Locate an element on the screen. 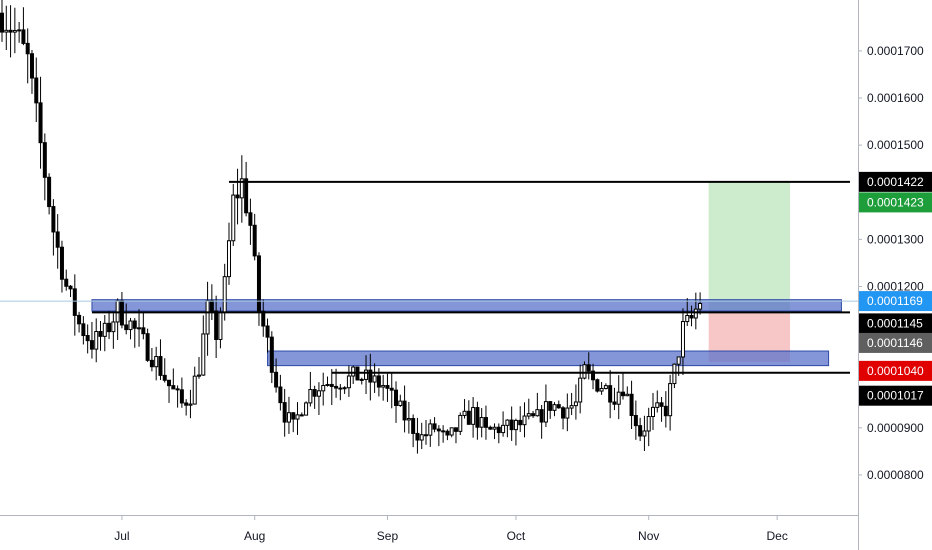 The width and height of the screenshot is (932, 550). time-axis: Jul Aug Sep Oct Nov Dec is located at coordinates (429, 532).